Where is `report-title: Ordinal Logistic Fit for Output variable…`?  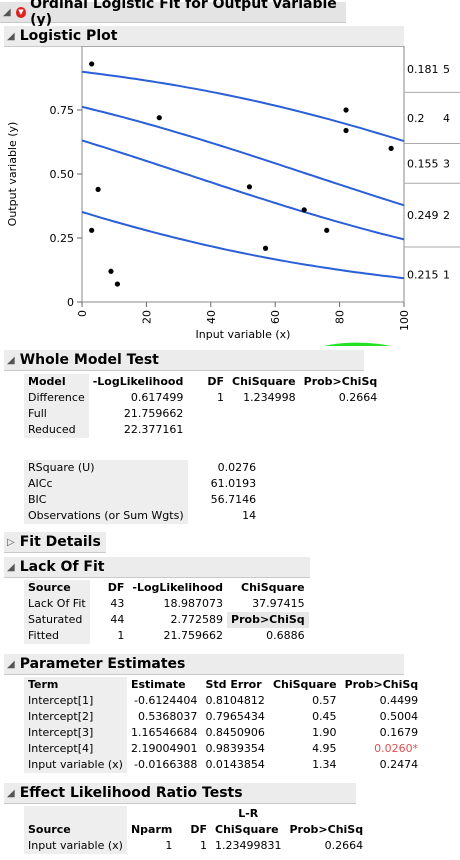 report-title: Ordinal Logistic Fit for Output variable… is located at coordinates (183, 14).